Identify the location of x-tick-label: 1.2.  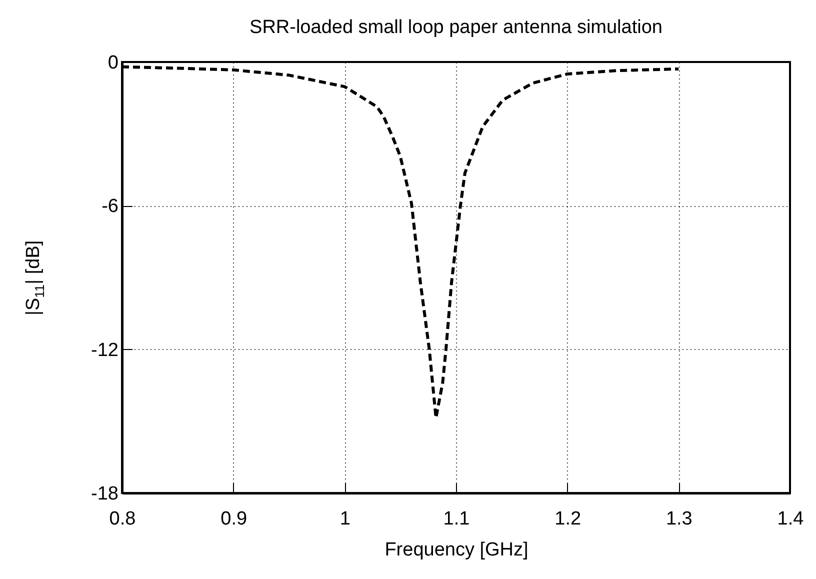
(568, 519).